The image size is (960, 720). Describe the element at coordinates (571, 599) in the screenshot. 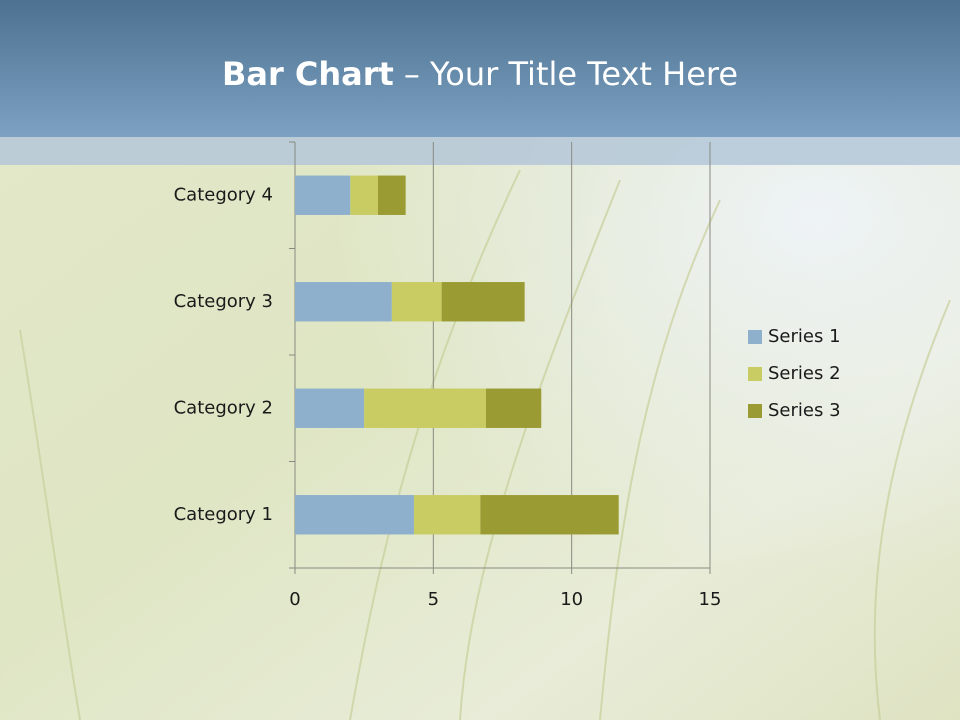

I see `x-tick-label: 10` at that location.